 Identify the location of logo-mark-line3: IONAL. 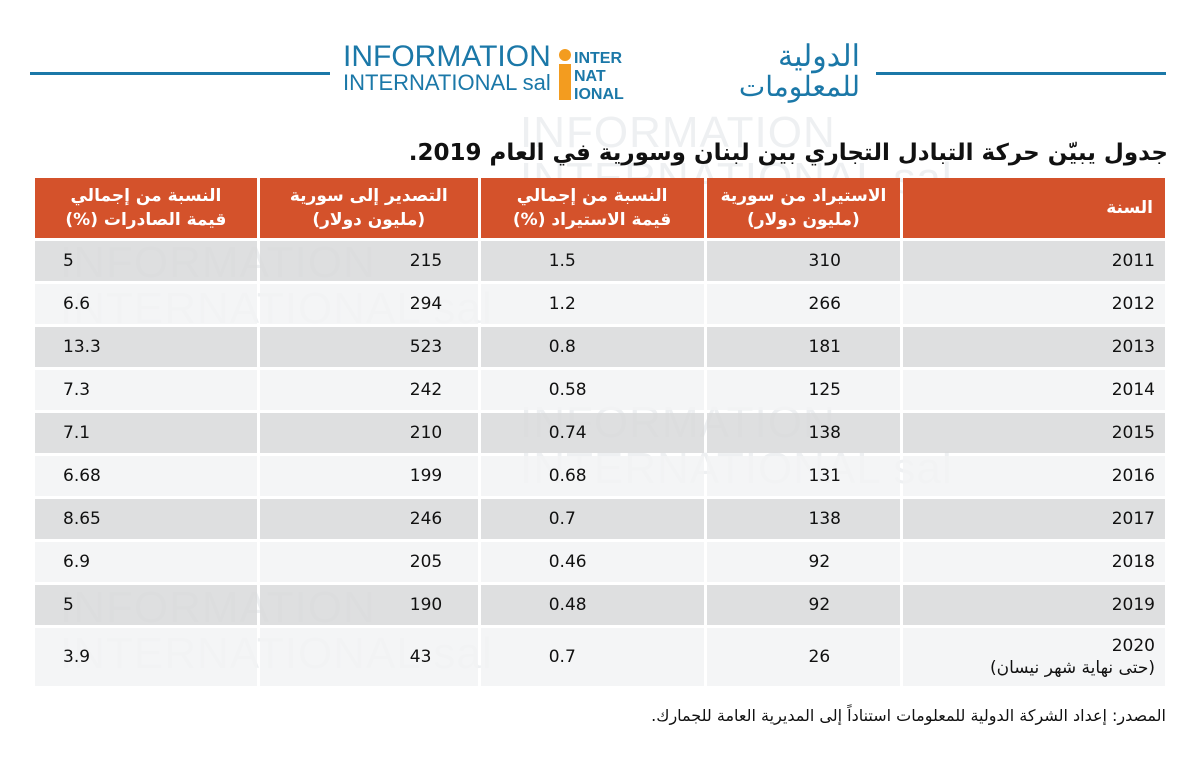
(599, 94).